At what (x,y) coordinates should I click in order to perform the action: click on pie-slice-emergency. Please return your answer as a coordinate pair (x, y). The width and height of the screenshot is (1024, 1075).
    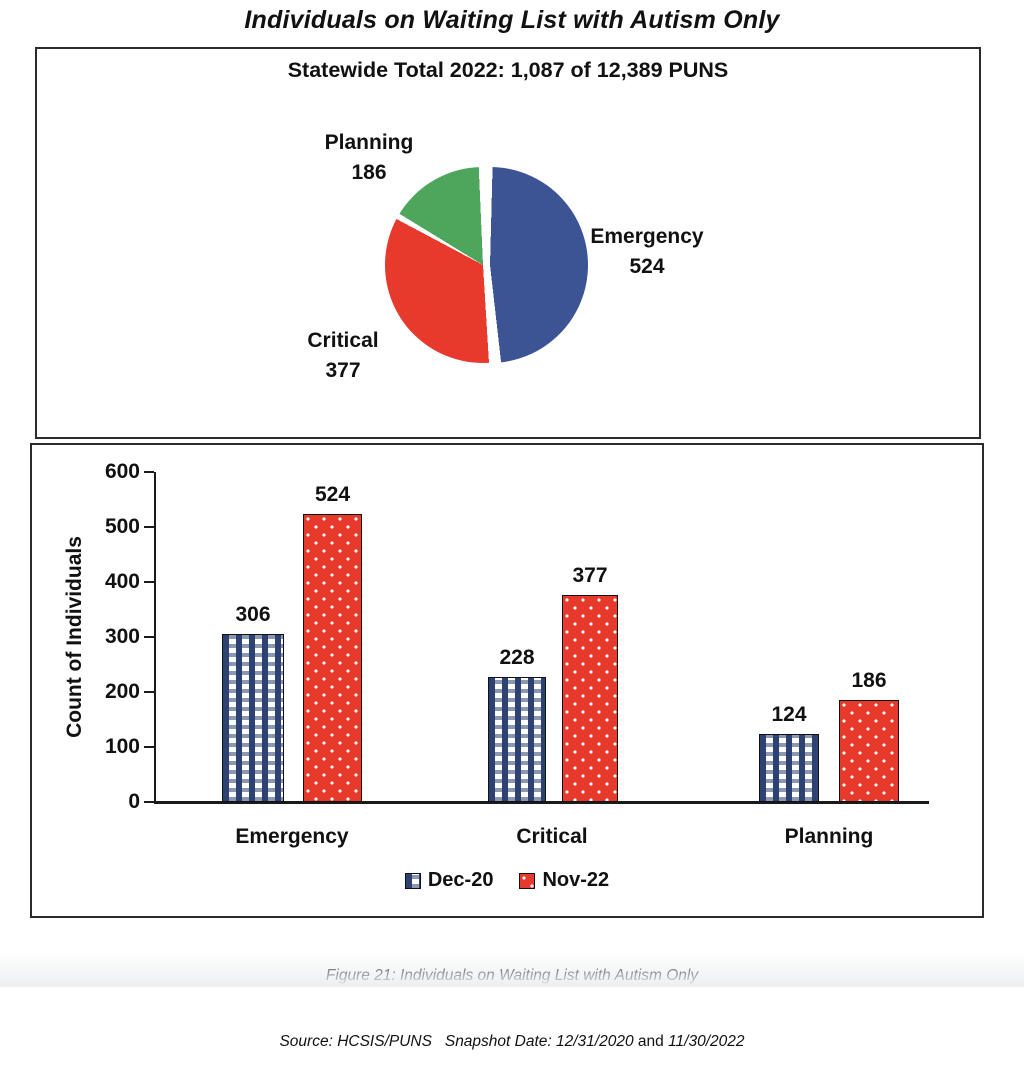
    Looking at the image, I should click on (490, 265).